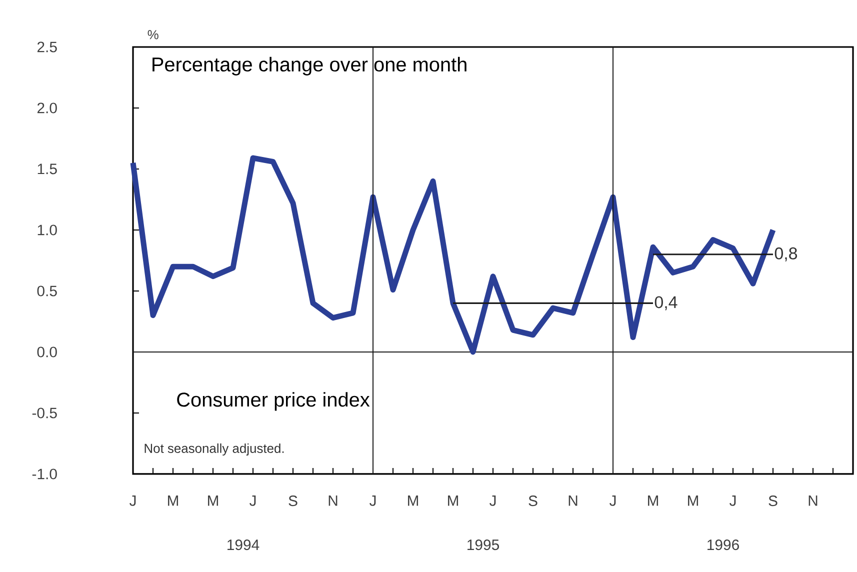 This screenshot has height=572, width=857. I want to click on y-tick-label: 0.5, so click(47, 291).